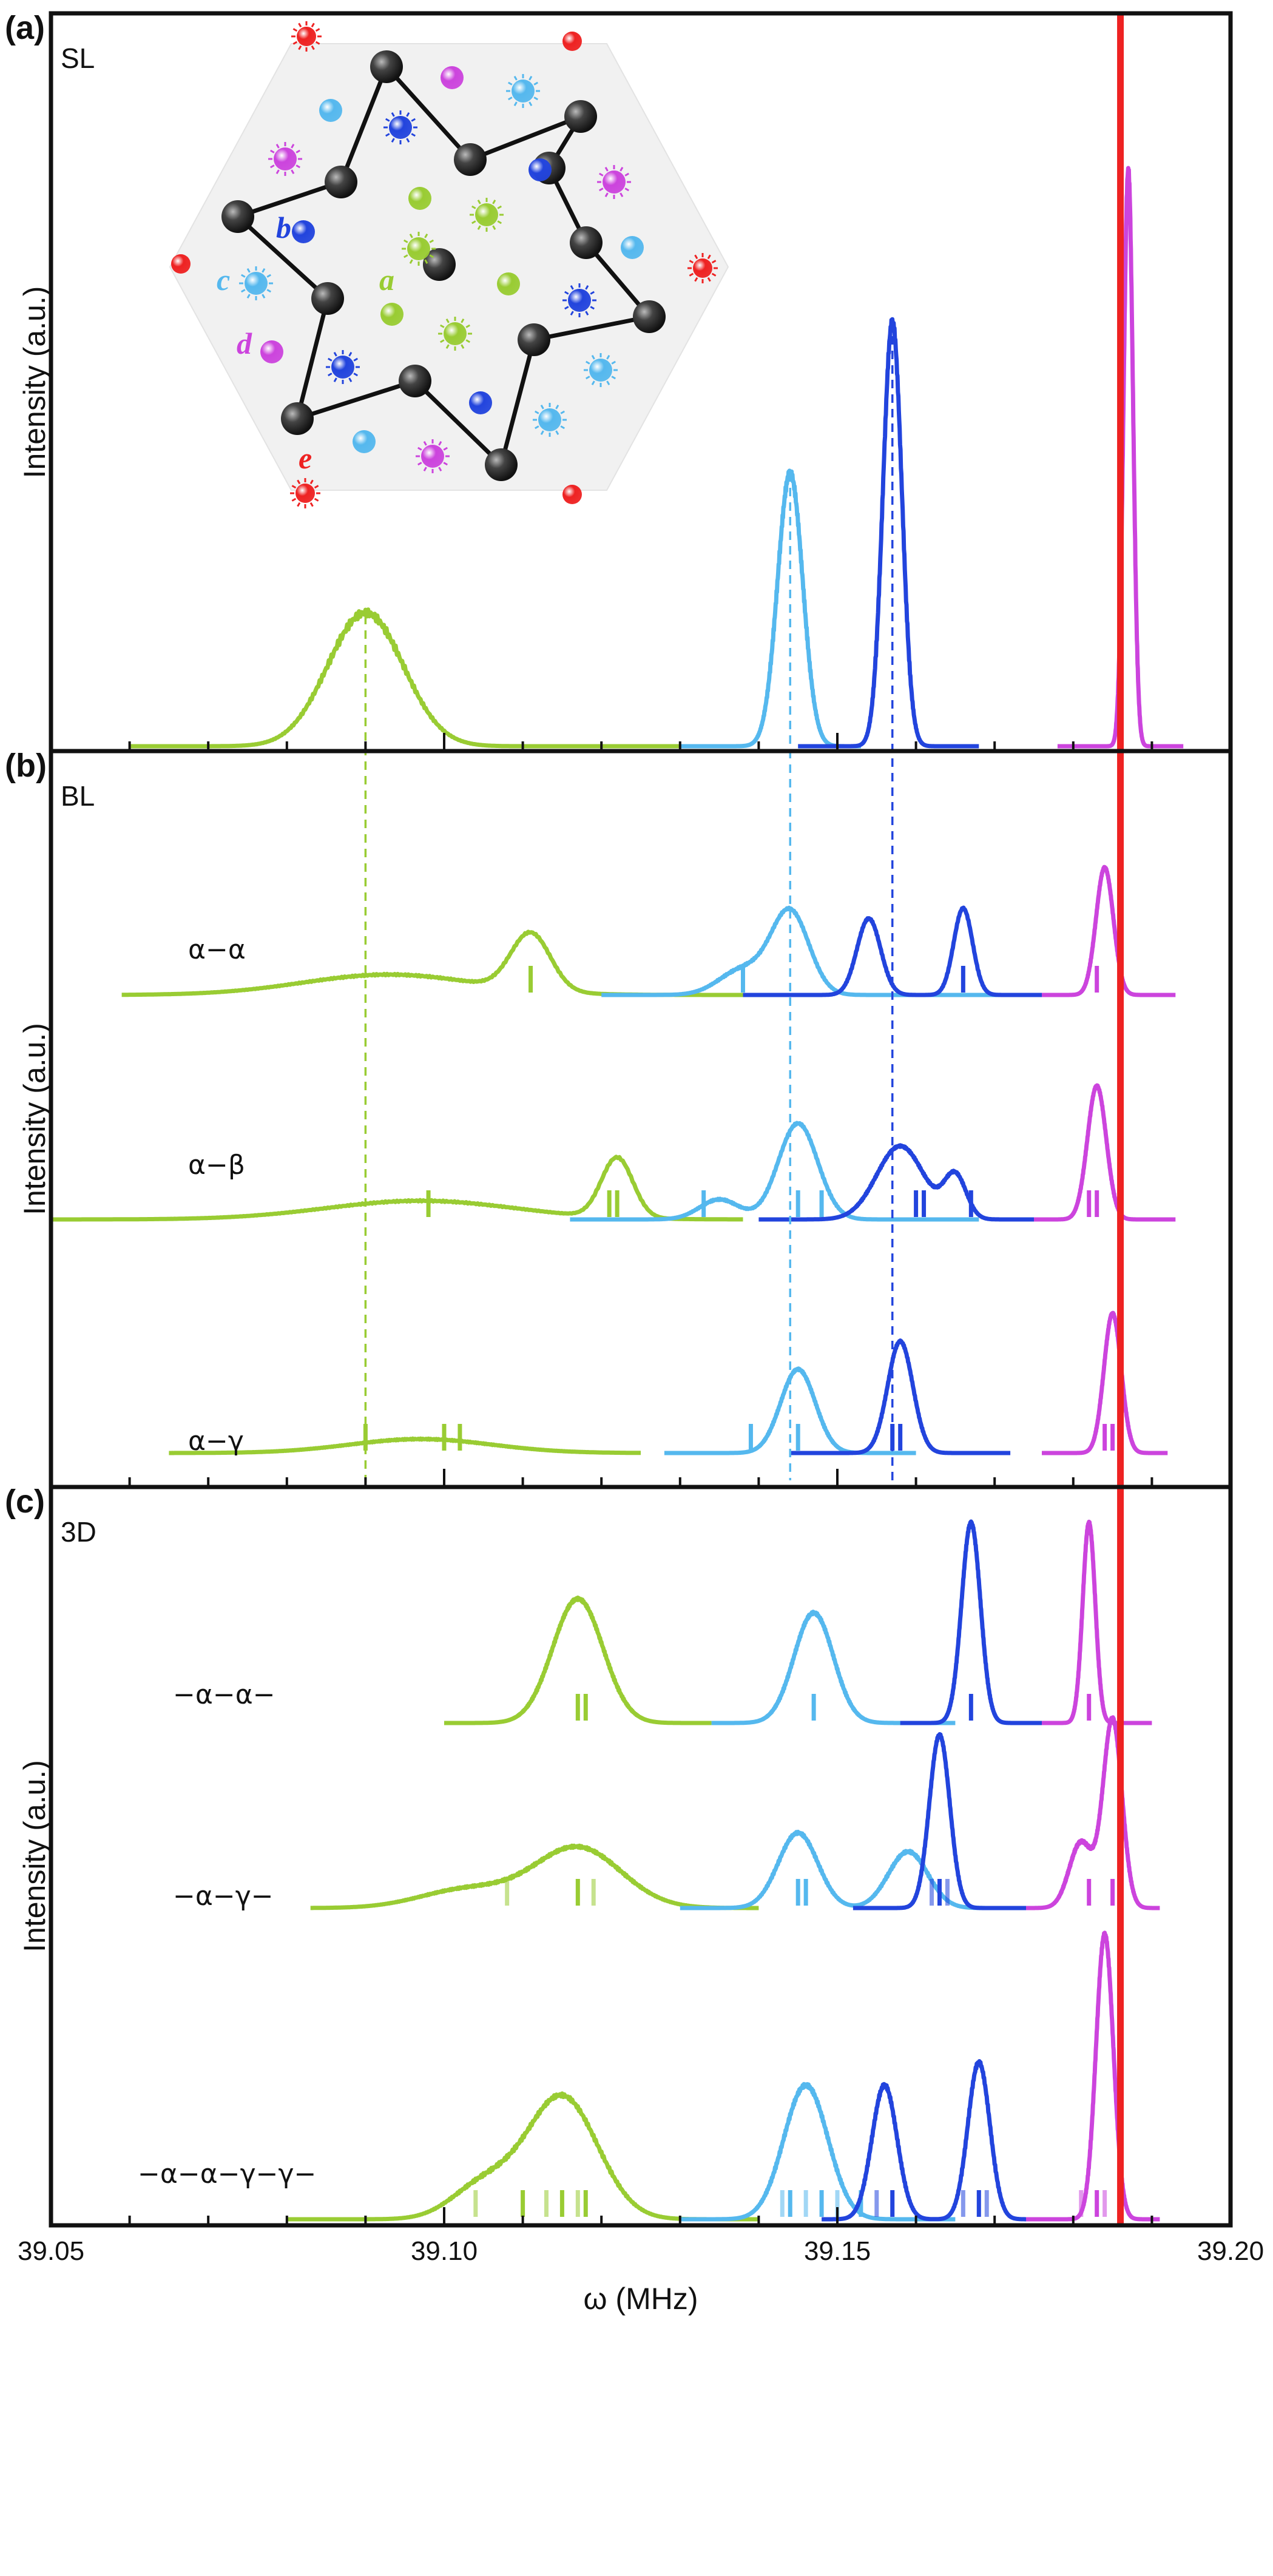 The width and height of the screenshot is (1273, 2576). Describe the element at coordinates (224, 1897) in the screenshot. I see `row-label: −α−γ−` at that location.